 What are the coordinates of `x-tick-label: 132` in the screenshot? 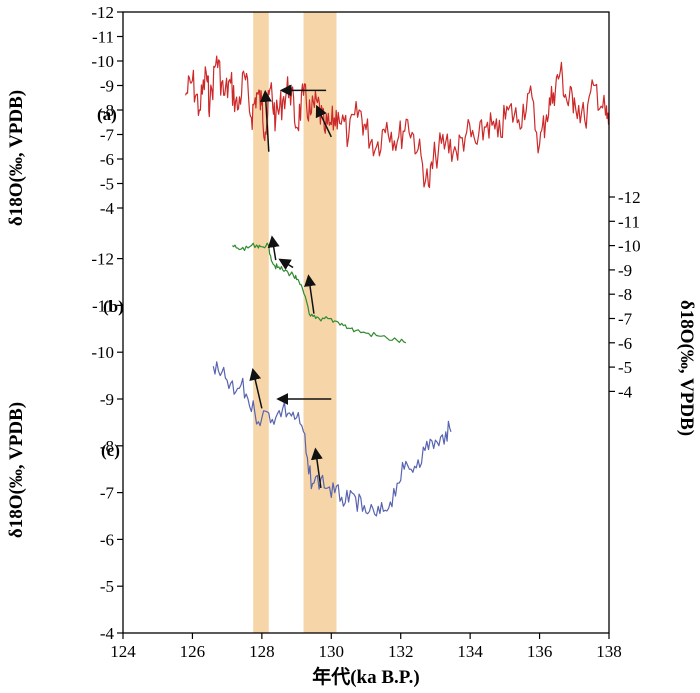 It's located at (401, 651).